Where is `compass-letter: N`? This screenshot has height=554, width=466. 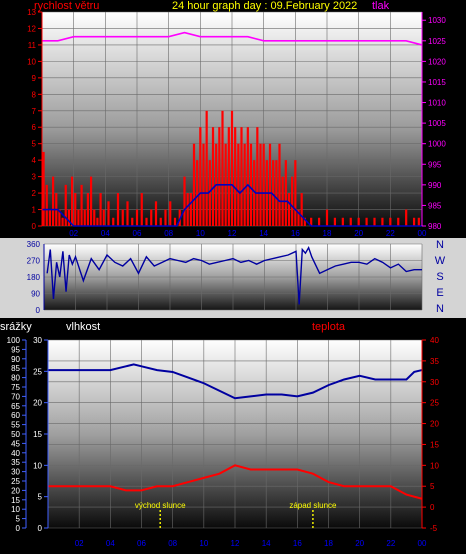 compass-letter: N is located at coordinates (440, 309).